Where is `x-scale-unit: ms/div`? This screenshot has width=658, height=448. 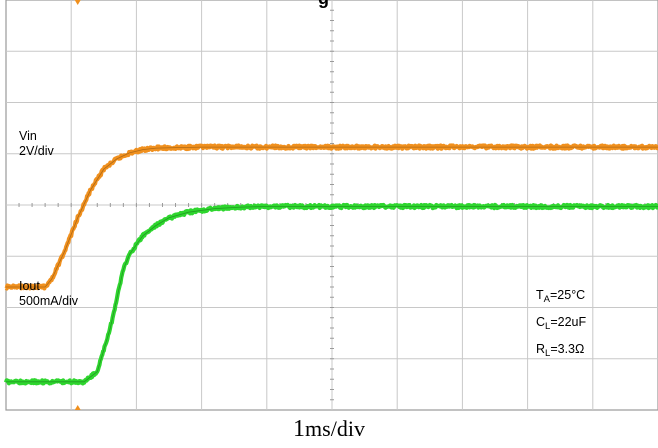
x-scale-unit: ms/div is located at coordinates (335, 428).